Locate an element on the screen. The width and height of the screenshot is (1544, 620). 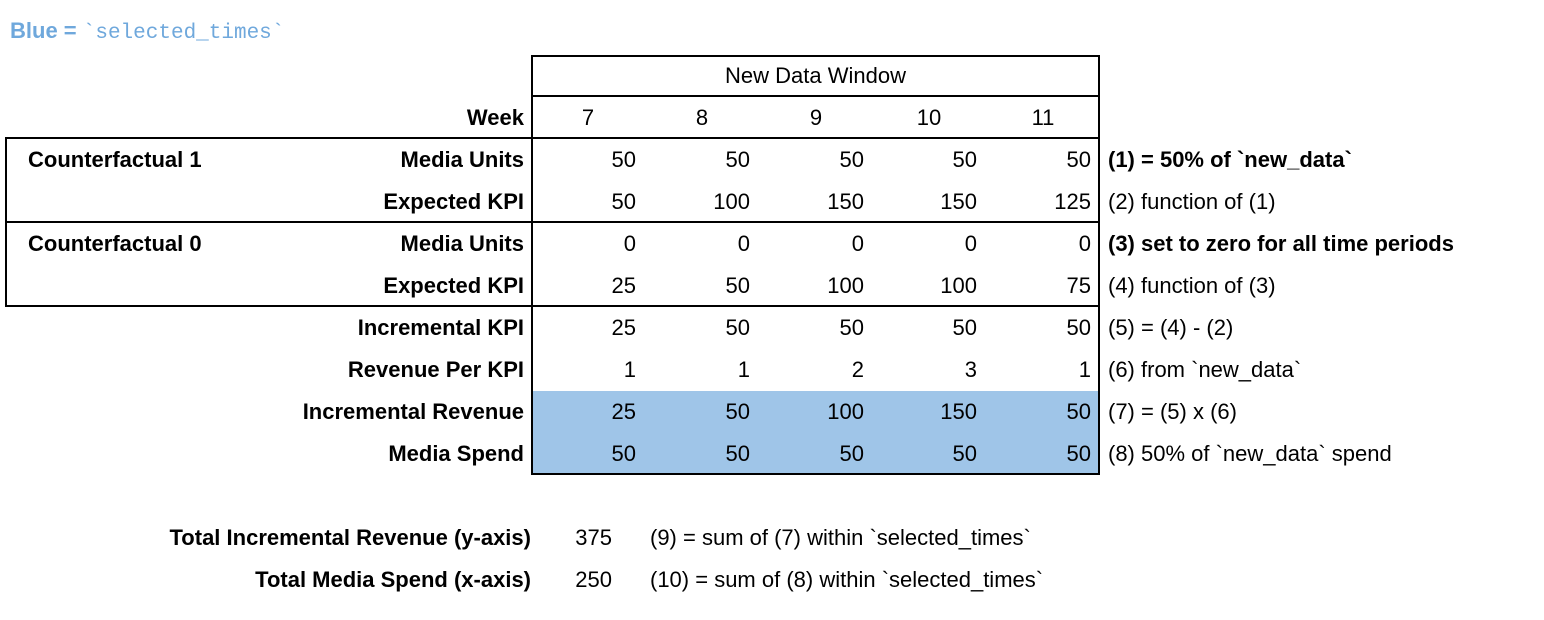
total-value: 250 is located at coordinates (593, 579).